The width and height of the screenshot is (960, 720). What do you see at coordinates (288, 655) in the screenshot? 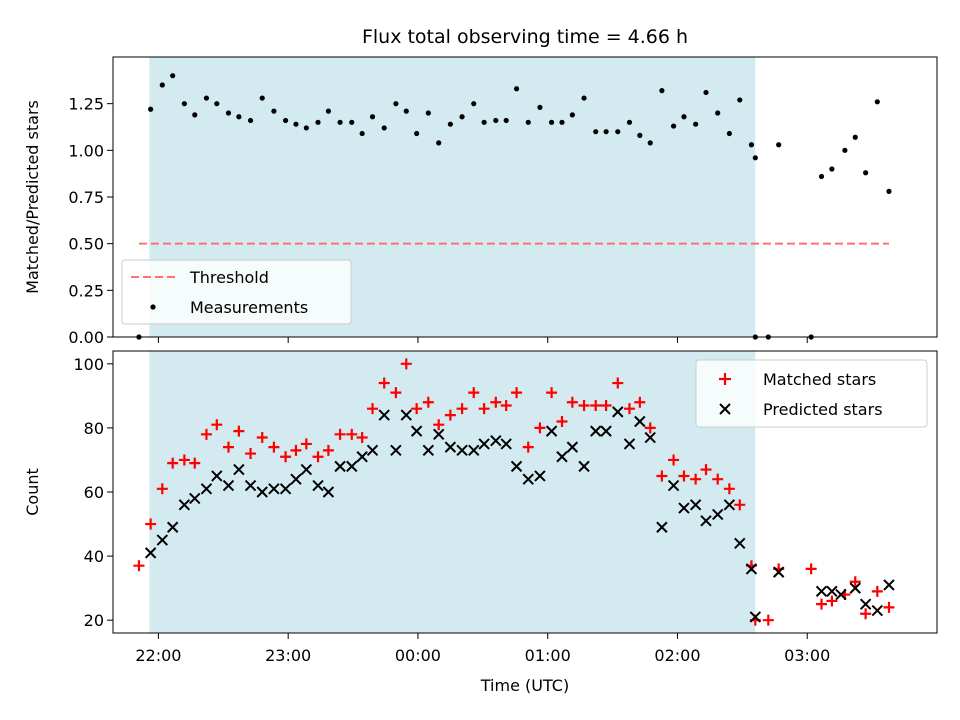
I see `x-tick-label: 23:00` at bounding box center [288, 655].